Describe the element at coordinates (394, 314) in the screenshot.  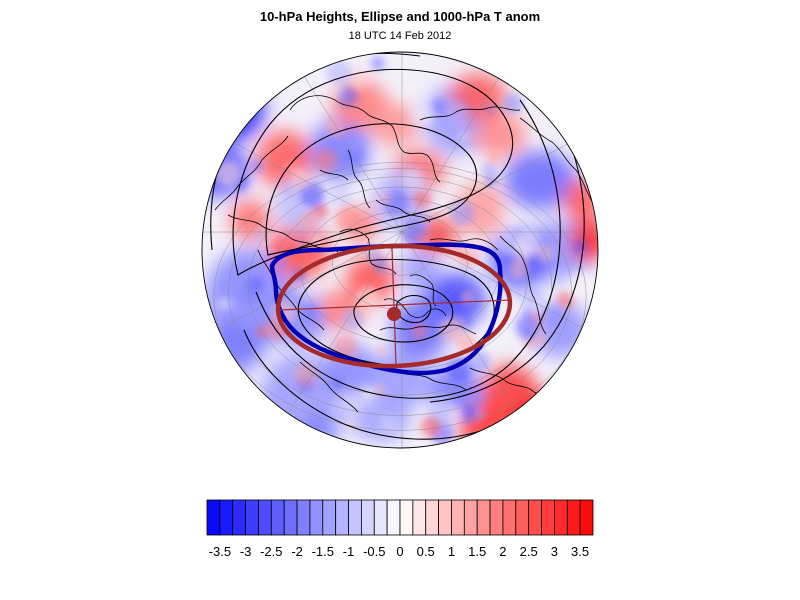
I see `ellipse-center-dot` at that location.